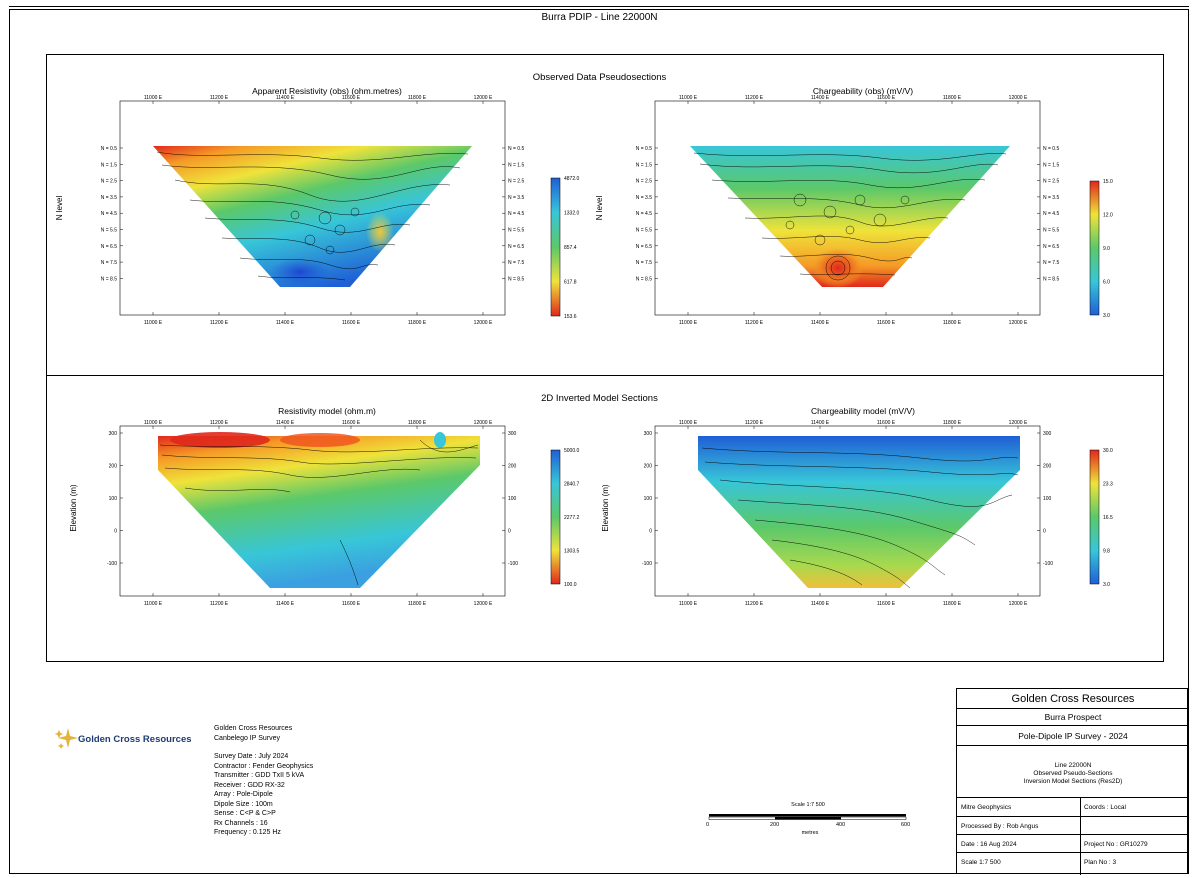 The height and width of the screenshot is (878, 1199). I want to click on y-tick-label-left: N = 1.5, so click(109, 165).